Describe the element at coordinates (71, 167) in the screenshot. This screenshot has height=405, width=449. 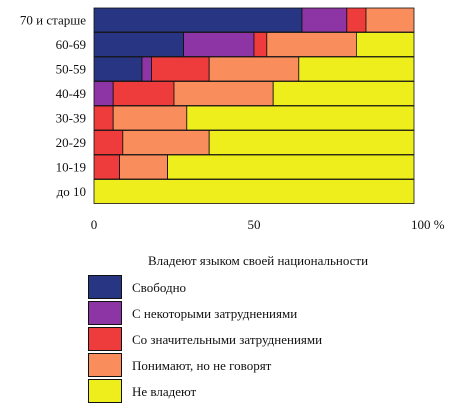
I see `y-tick-label: 10-19` at that location.